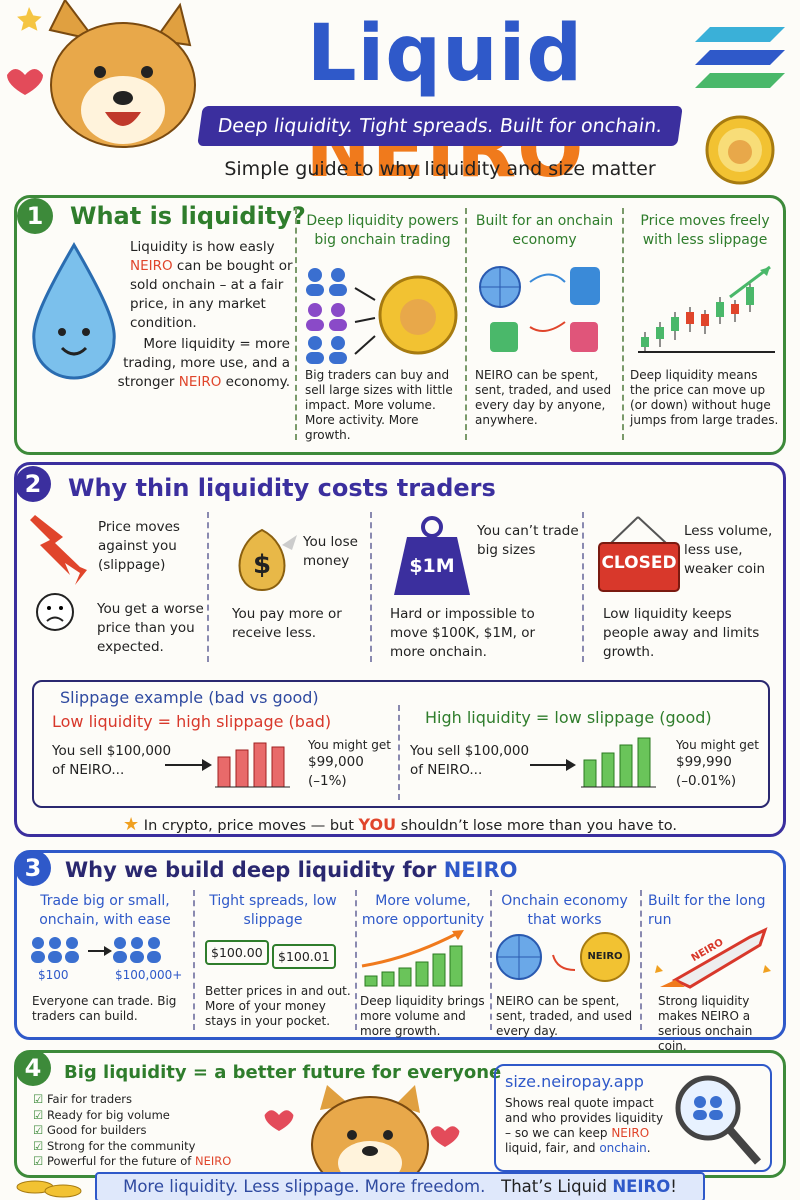  What do you see at coordinates (121, 1145) in the screenshot?
I see `text: Strong for the community` at bounding box center [121, 1145].